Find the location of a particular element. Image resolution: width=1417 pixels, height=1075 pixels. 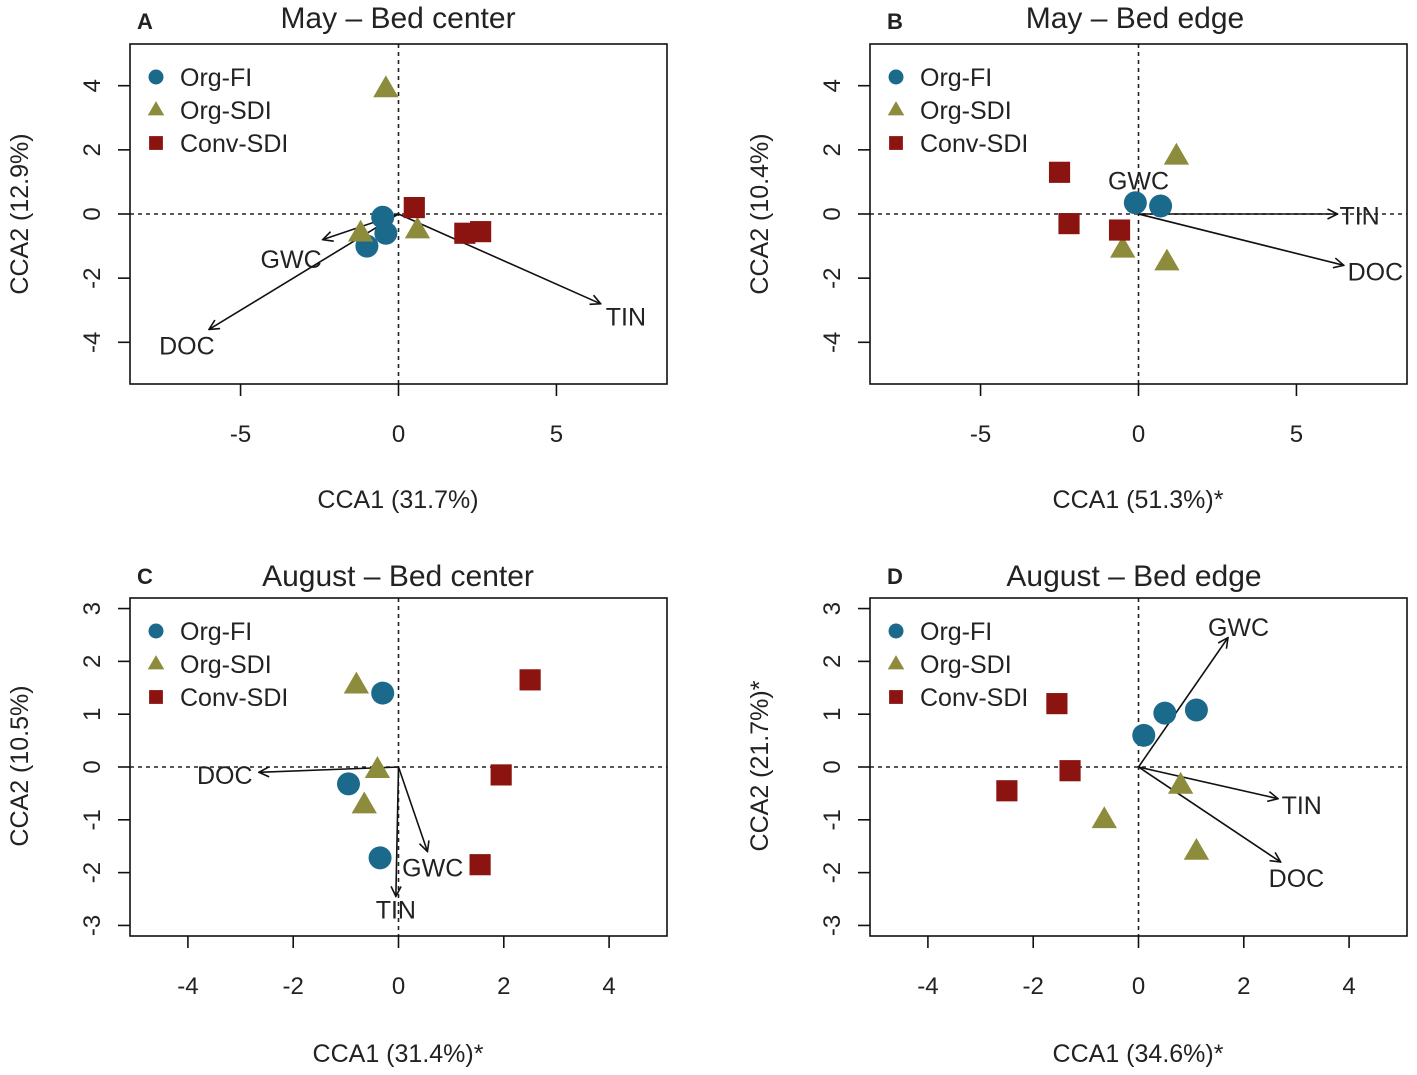

x-axis-label: CCA1 (31.7%) is located at coordinates (397, 500).